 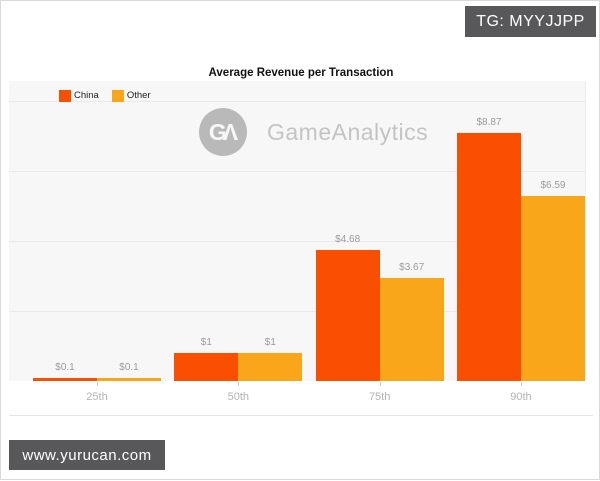 I want to click on chart-bottom-border, so click(x=301, y=415).